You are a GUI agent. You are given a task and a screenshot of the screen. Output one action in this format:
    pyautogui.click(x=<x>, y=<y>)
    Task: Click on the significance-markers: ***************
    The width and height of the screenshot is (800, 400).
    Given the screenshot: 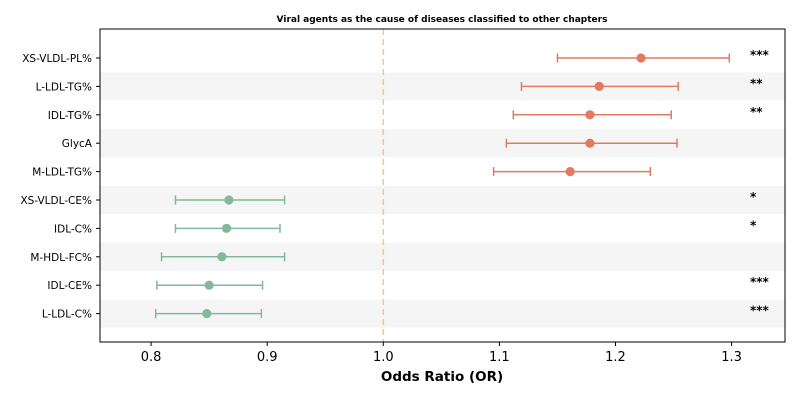 What is the action you would take?
    pyautogui.click(x=760, y=183)
    